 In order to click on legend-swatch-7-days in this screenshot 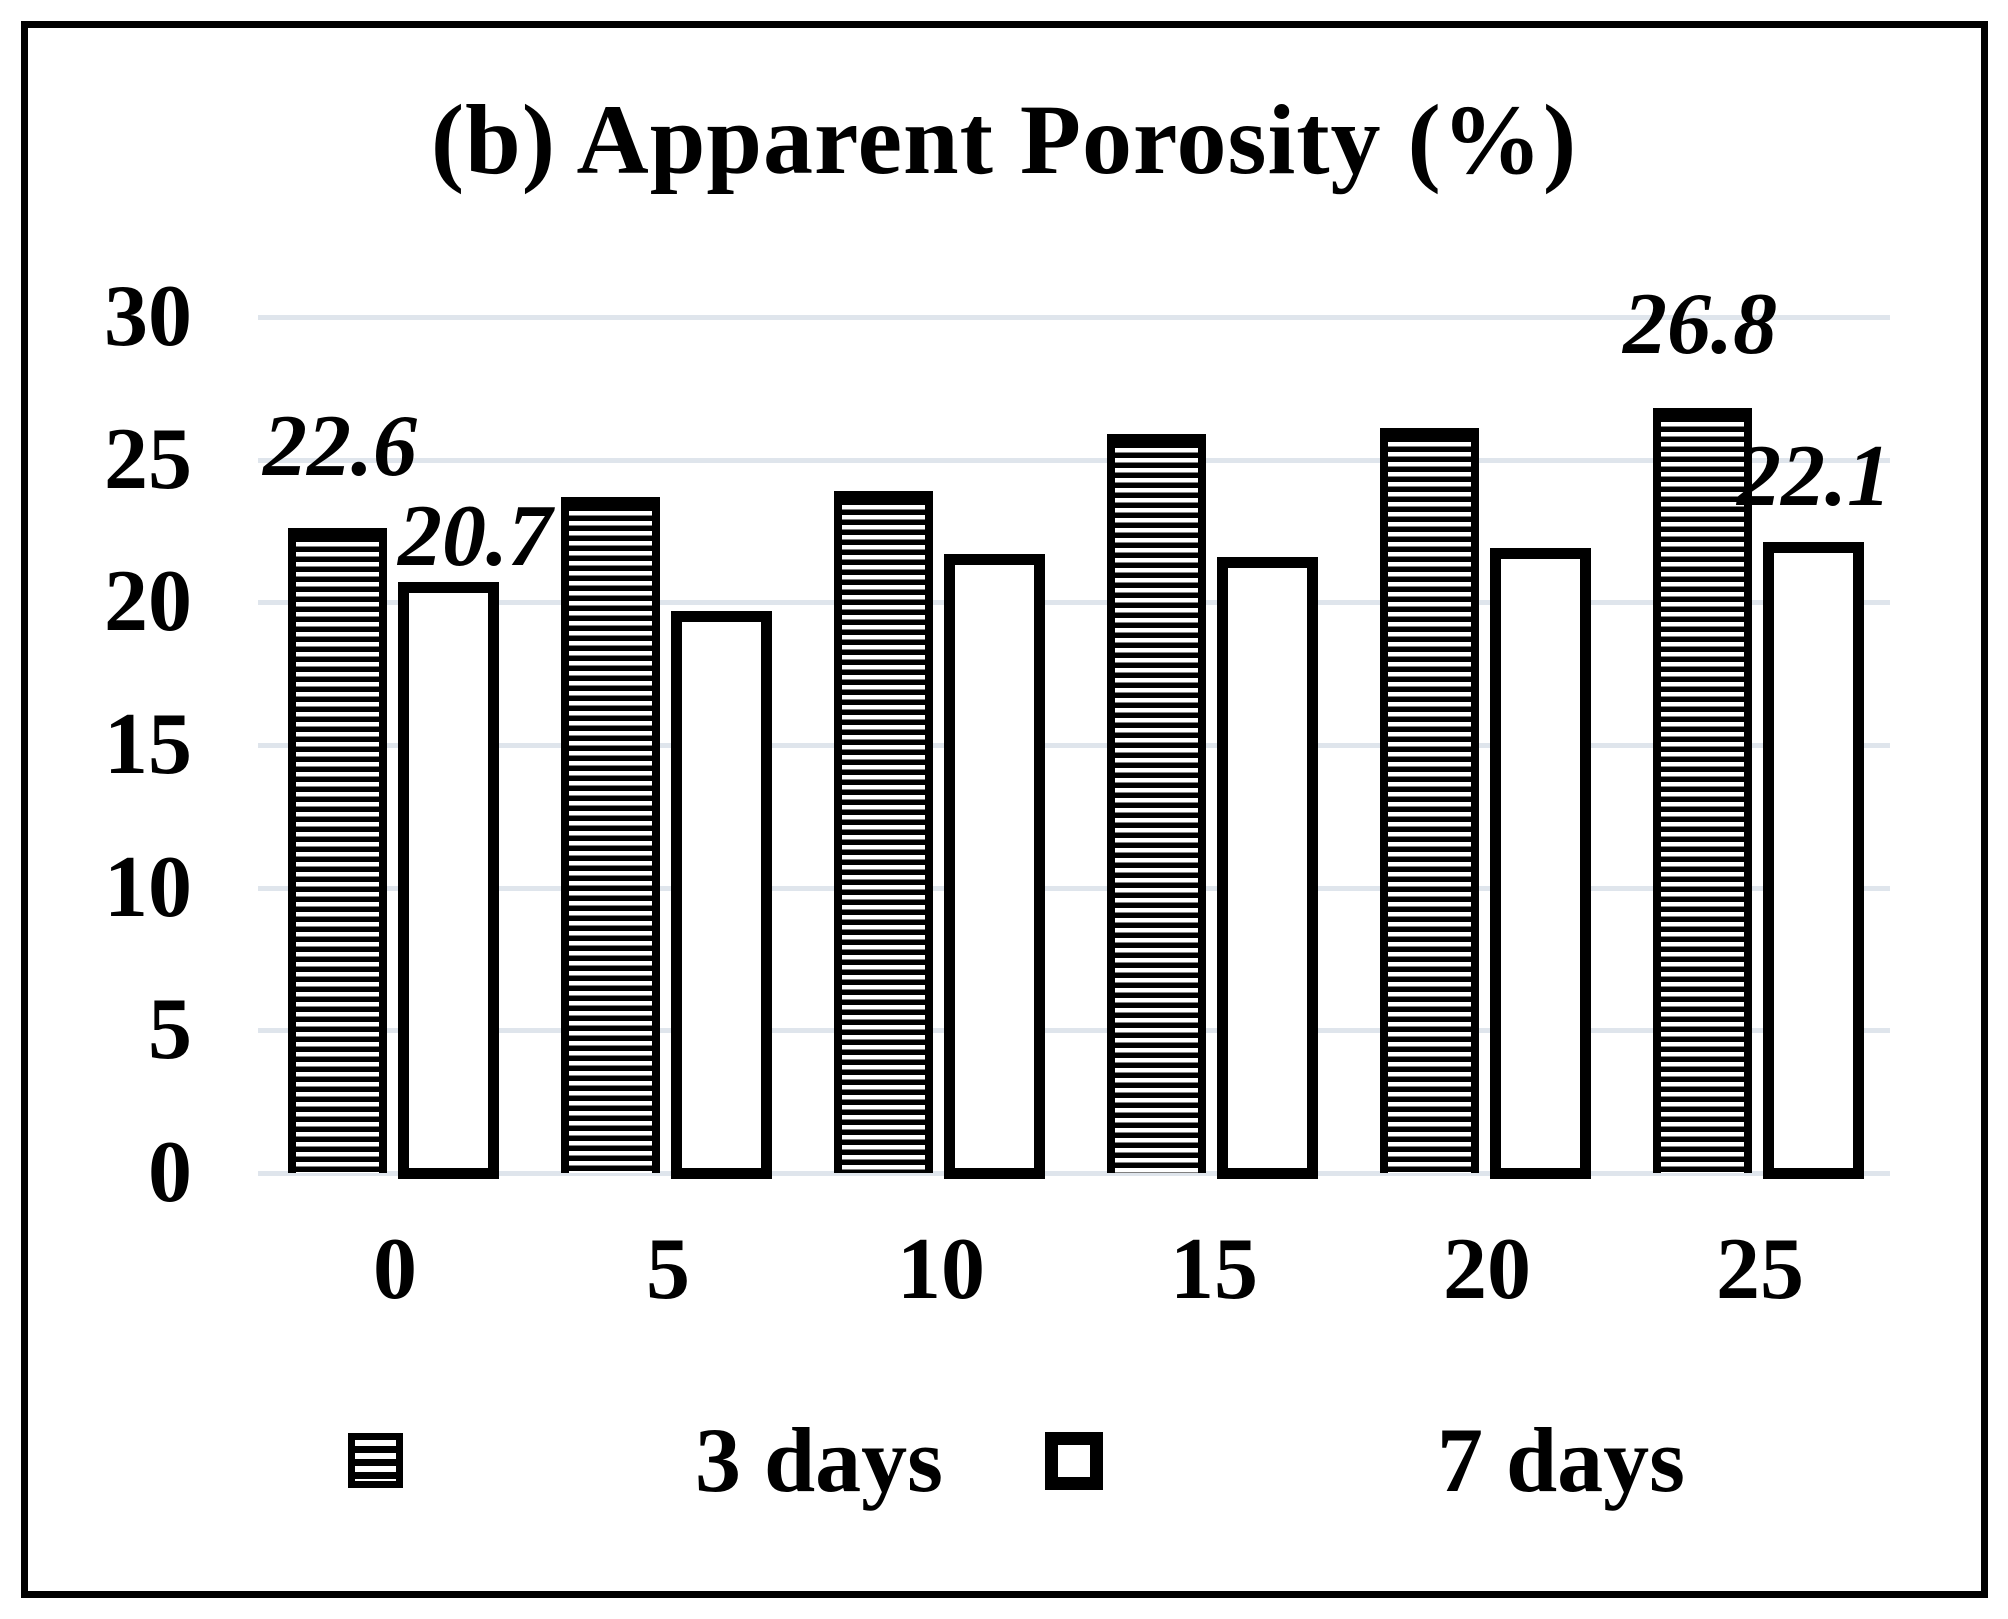, I will do `click(1074, 1461)`.